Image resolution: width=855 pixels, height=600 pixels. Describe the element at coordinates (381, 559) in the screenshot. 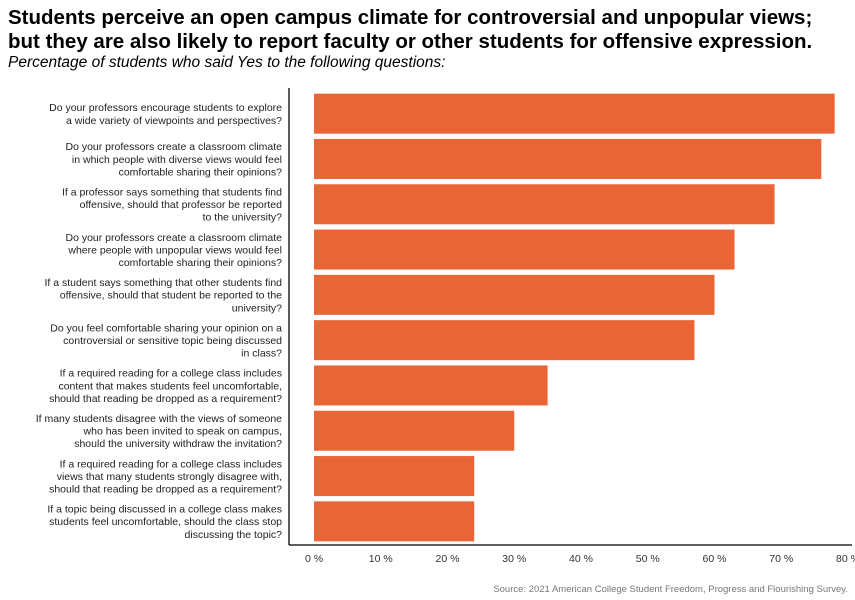

I see `x-tick-label: 10 %` at that location.